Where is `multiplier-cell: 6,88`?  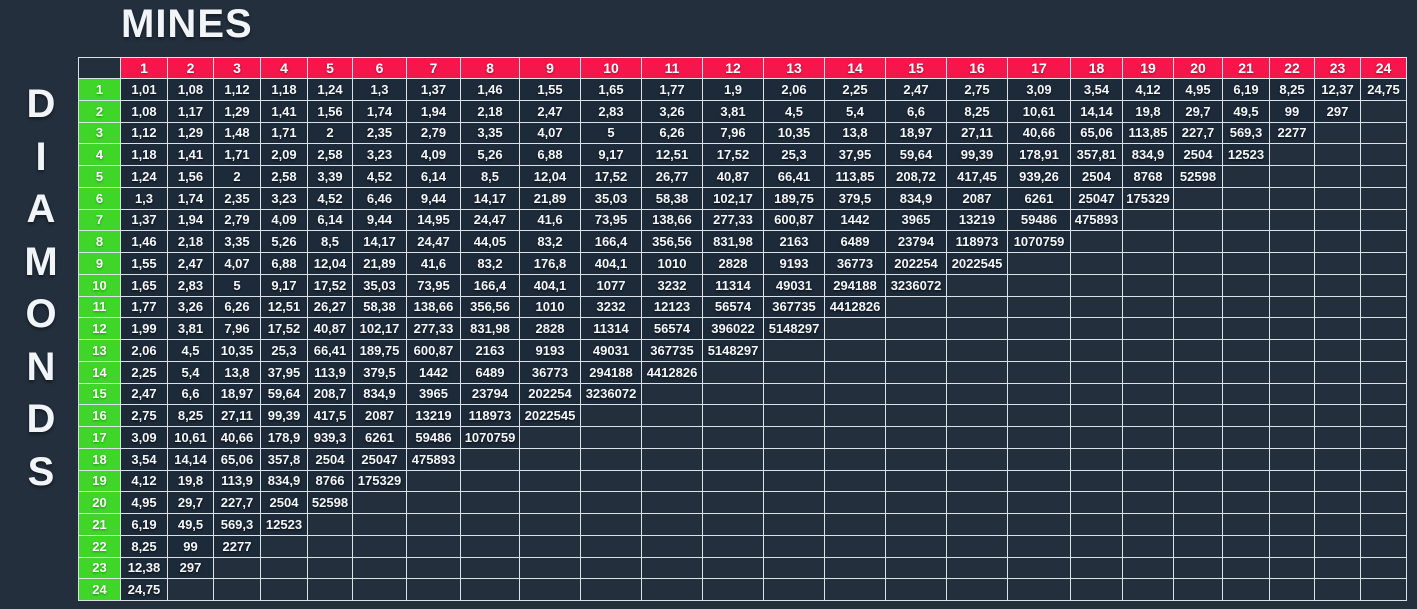 multiplier-cell: 6,88 is located at coordinates (550, 154).